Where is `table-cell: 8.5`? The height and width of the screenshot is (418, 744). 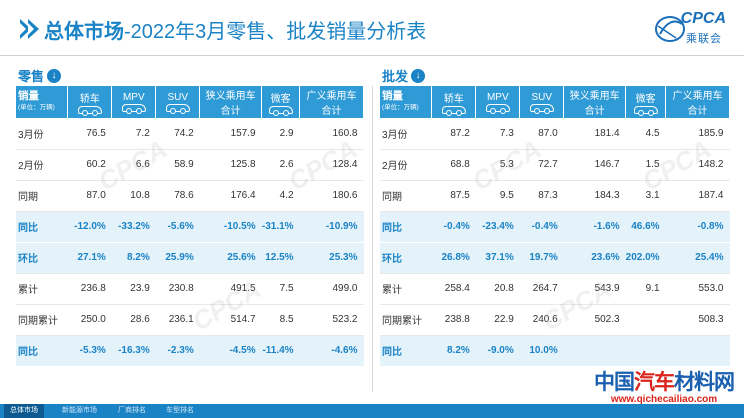
table-cell: 8.5 is located at coordinates (280, 320).